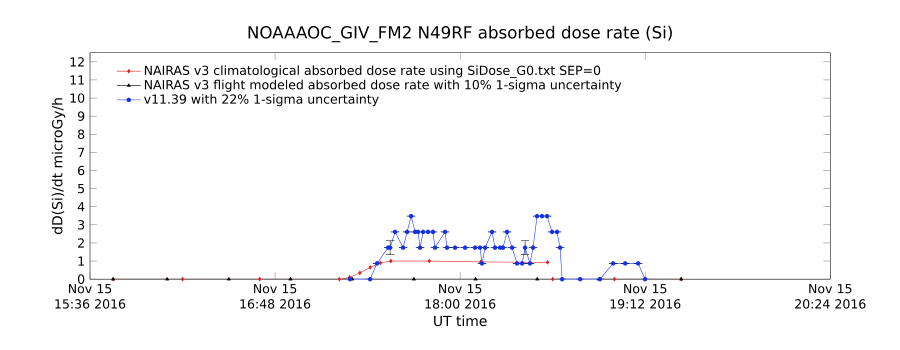 This screenshot has width=900, height=350. I want to click on y-tick-label: 9, so click(81, 116).